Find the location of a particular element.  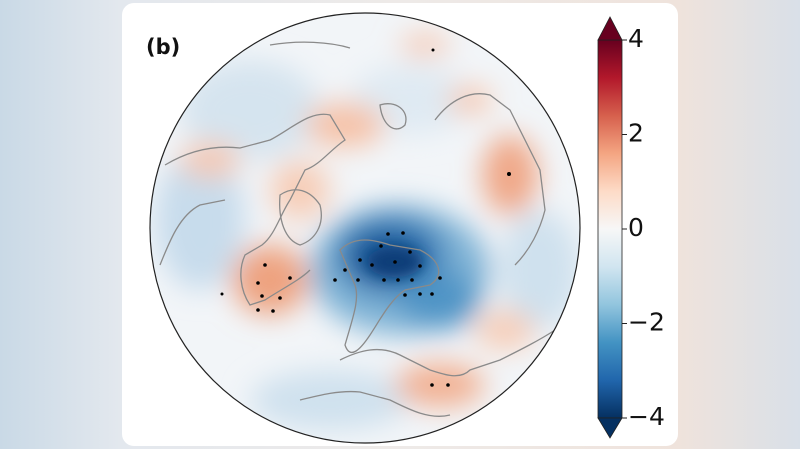

colorbar-tick-label: −2 is located at coordinates (646, 322).